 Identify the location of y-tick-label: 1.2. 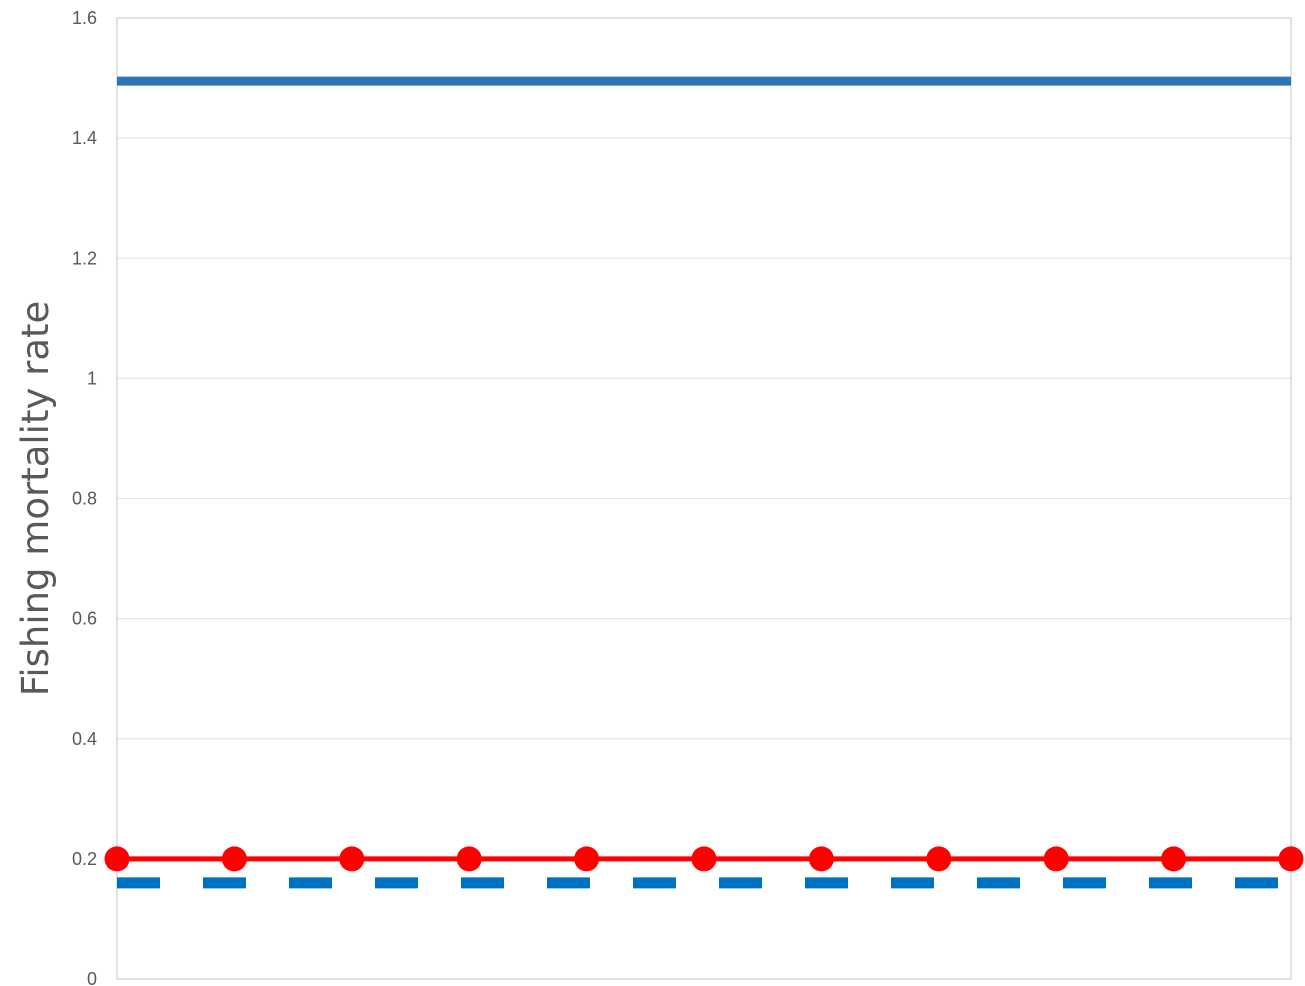
(84, 258).